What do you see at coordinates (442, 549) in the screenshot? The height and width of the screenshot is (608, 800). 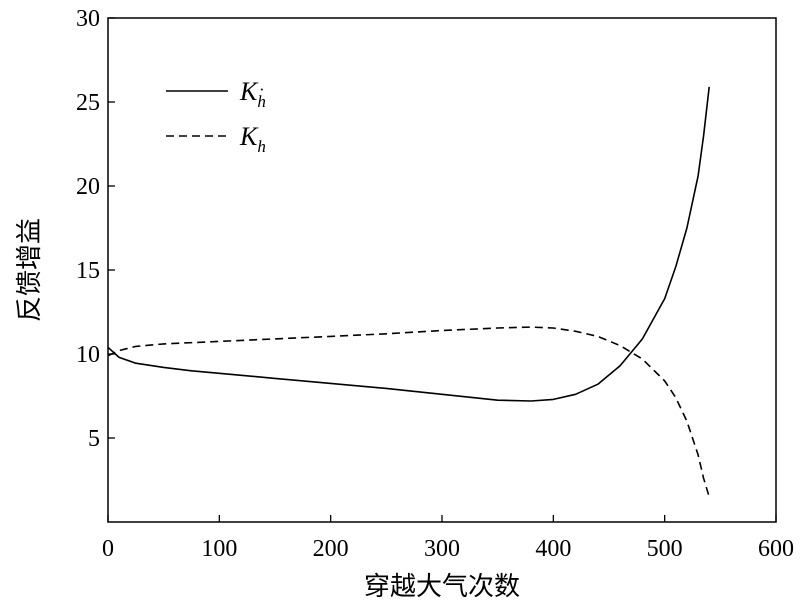 I see `x-tick-label: 300` at bounding box center [442, 549].